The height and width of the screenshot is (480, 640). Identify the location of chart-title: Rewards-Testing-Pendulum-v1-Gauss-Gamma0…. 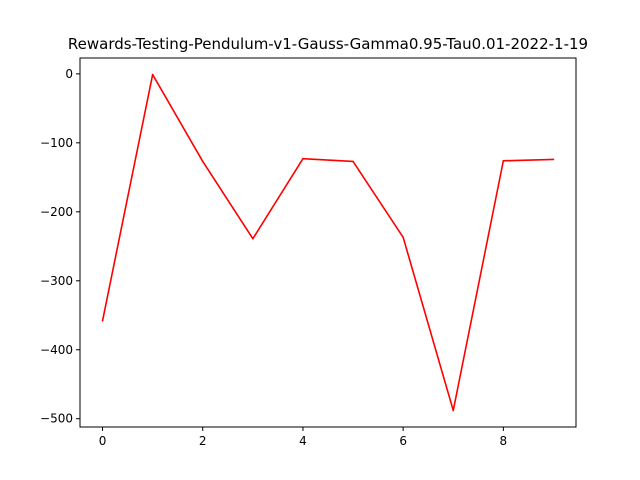
(328, 44).